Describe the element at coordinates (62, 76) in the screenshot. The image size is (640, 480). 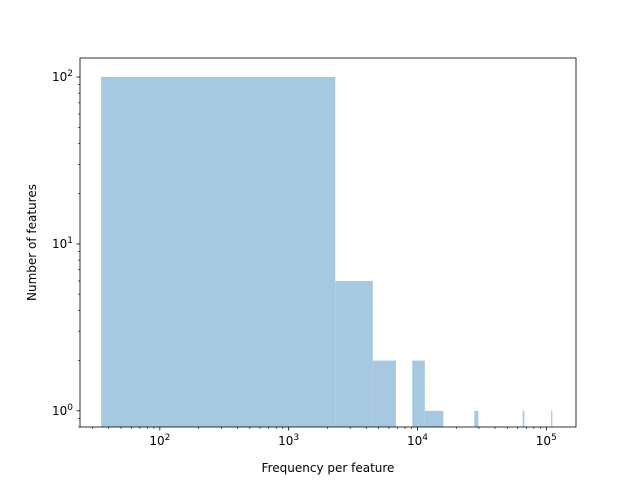
I see `y-tick-label: 102` at that location.